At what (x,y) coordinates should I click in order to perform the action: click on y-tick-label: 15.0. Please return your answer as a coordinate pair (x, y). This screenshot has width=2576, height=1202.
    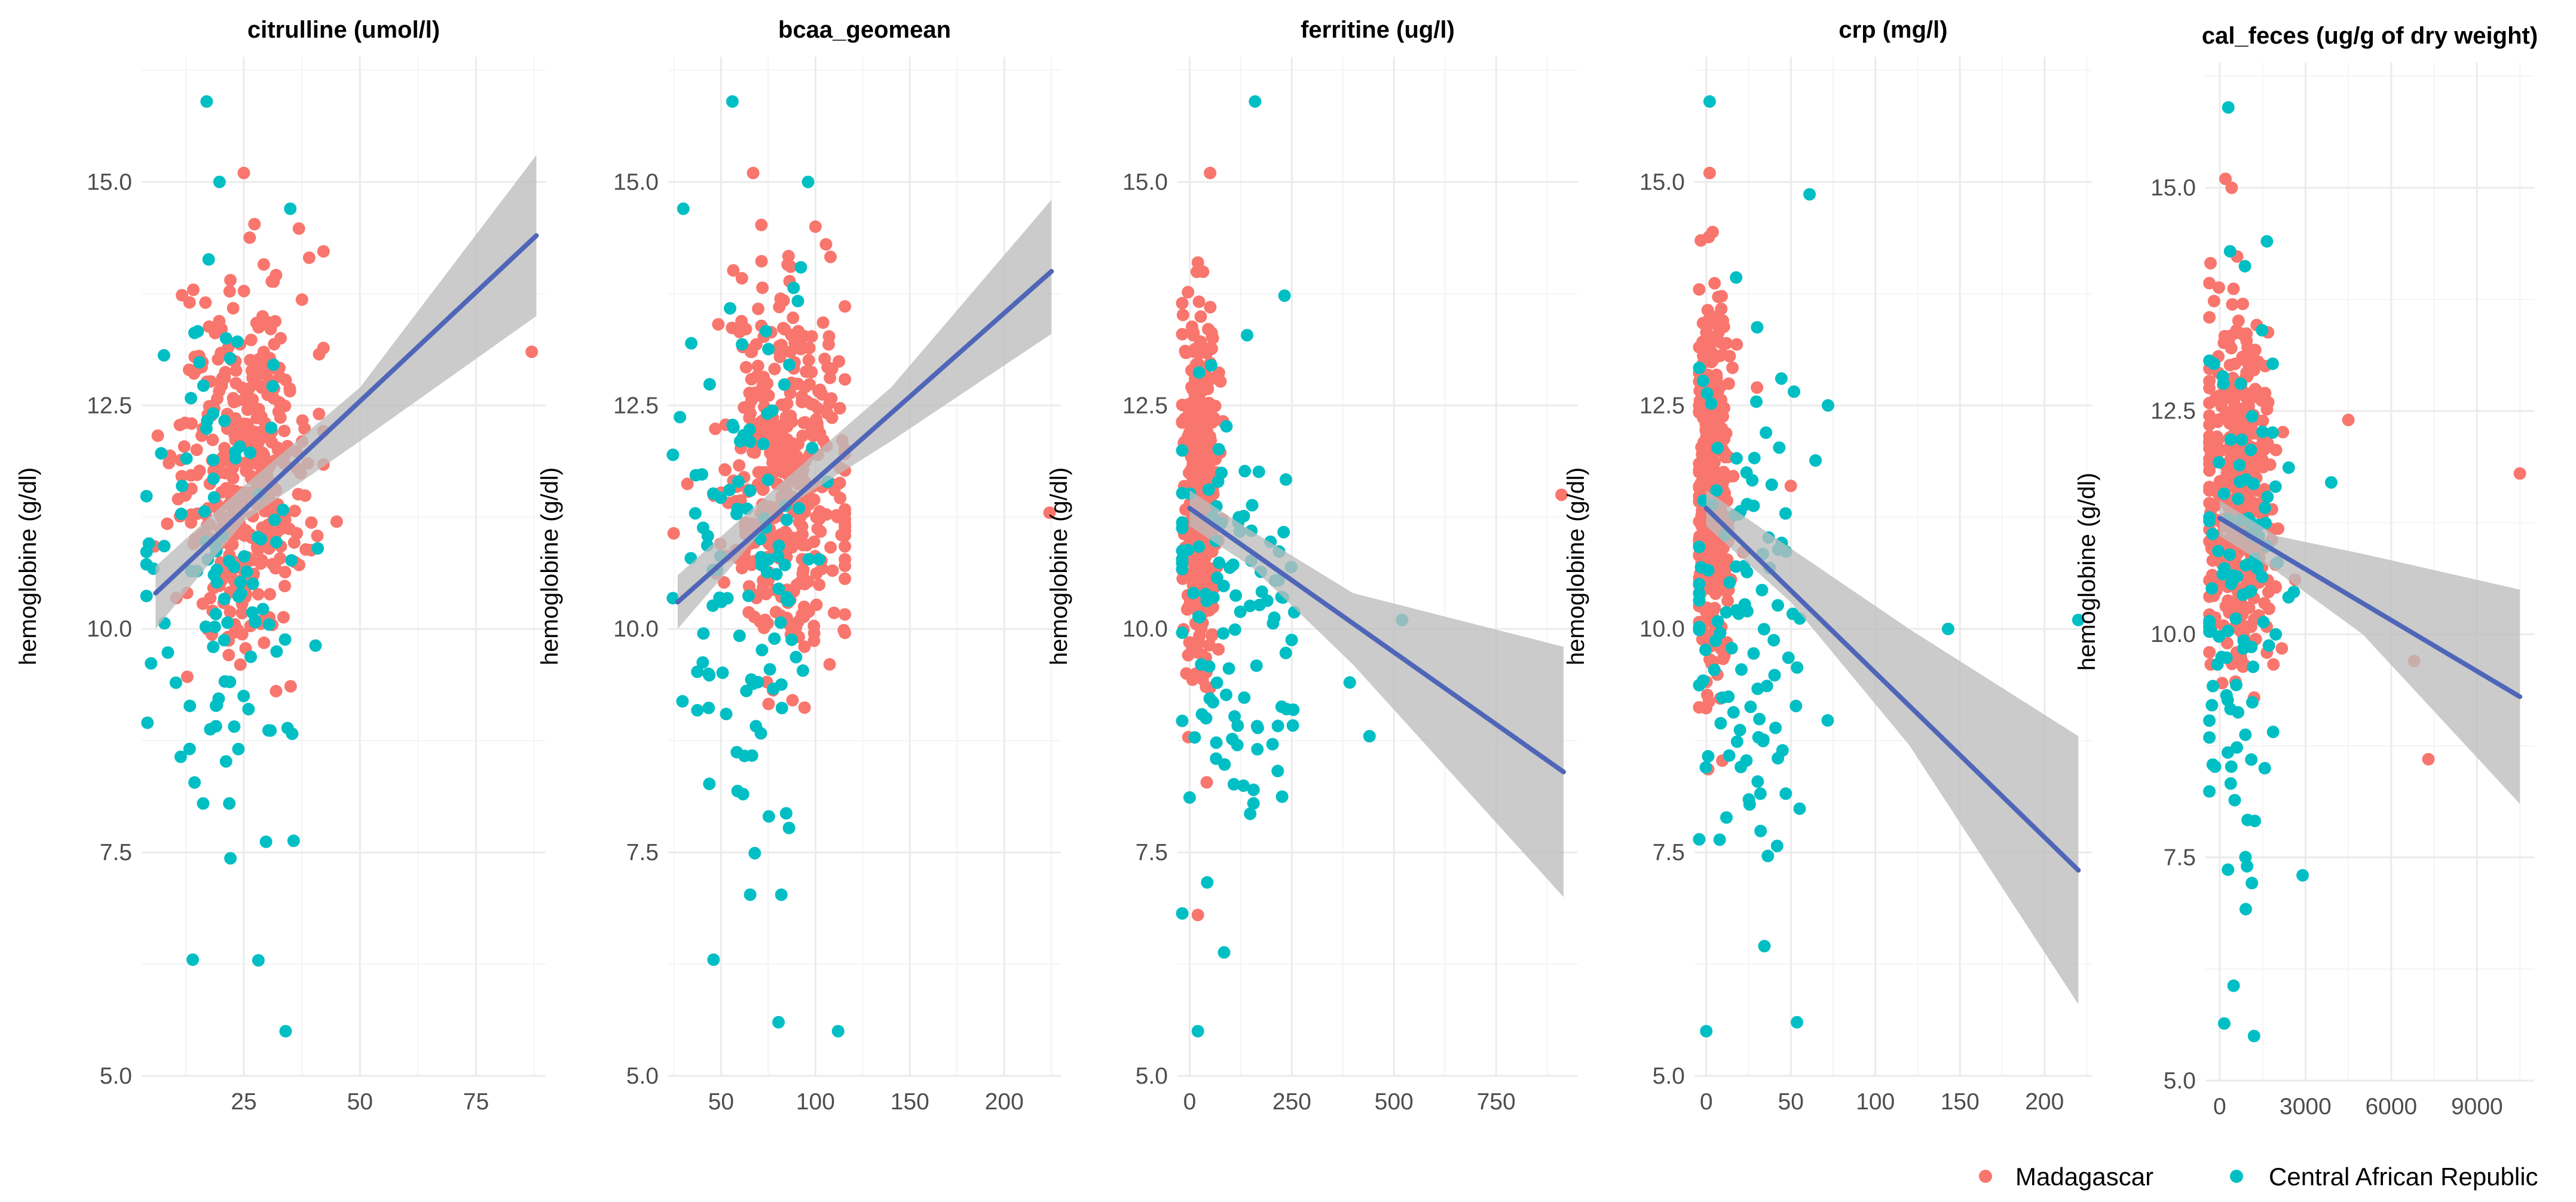
    Looking at the image, I should click on (109, 182).